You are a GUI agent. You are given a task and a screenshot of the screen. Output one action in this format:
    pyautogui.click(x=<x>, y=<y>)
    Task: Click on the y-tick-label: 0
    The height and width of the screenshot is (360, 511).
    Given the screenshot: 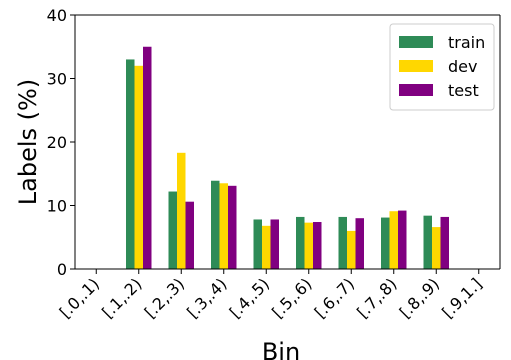 What is the action you would take?
    pyautogui.click(x=62, y=269)
    